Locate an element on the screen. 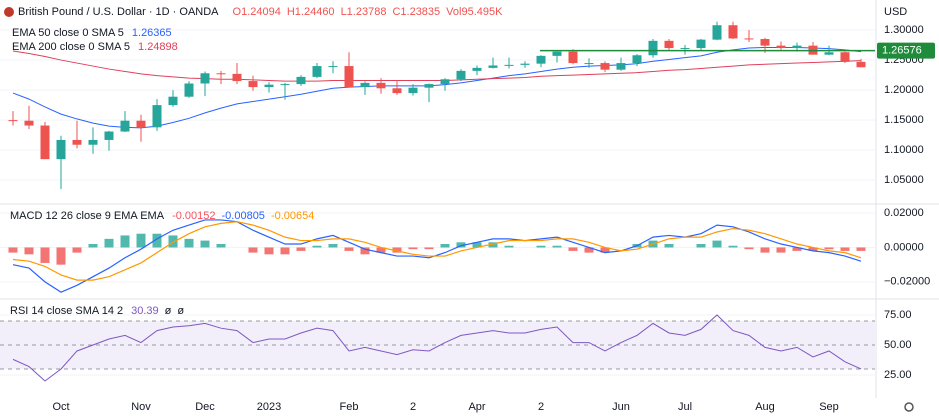 This screenshot has height=416, width=939. legend-value: -0.00152 is located at coordinates (193, 216).